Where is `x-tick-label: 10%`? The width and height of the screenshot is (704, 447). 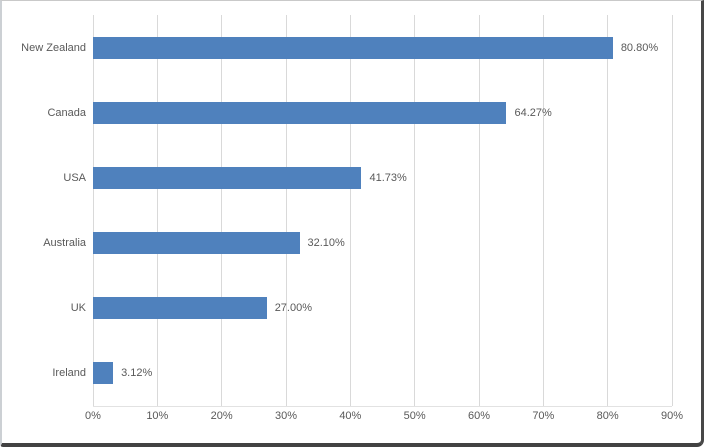 x-tick-label: 10% is located at coordinates (157, 416).